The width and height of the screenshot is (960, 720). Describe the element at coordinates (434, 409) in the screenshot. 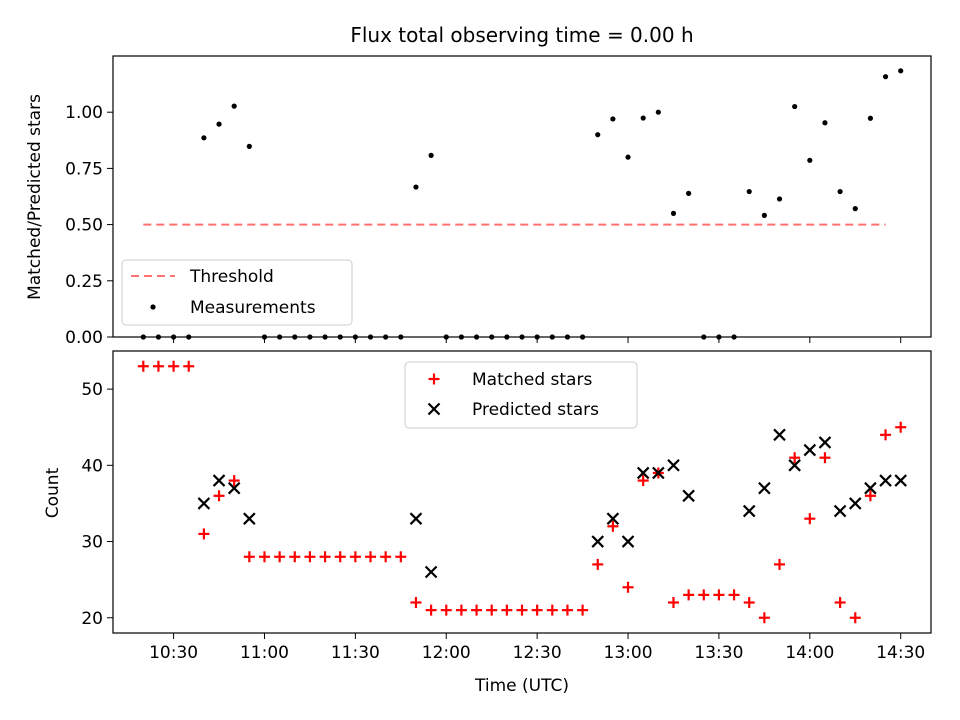

I see `legend-predicted-marker` at that location.